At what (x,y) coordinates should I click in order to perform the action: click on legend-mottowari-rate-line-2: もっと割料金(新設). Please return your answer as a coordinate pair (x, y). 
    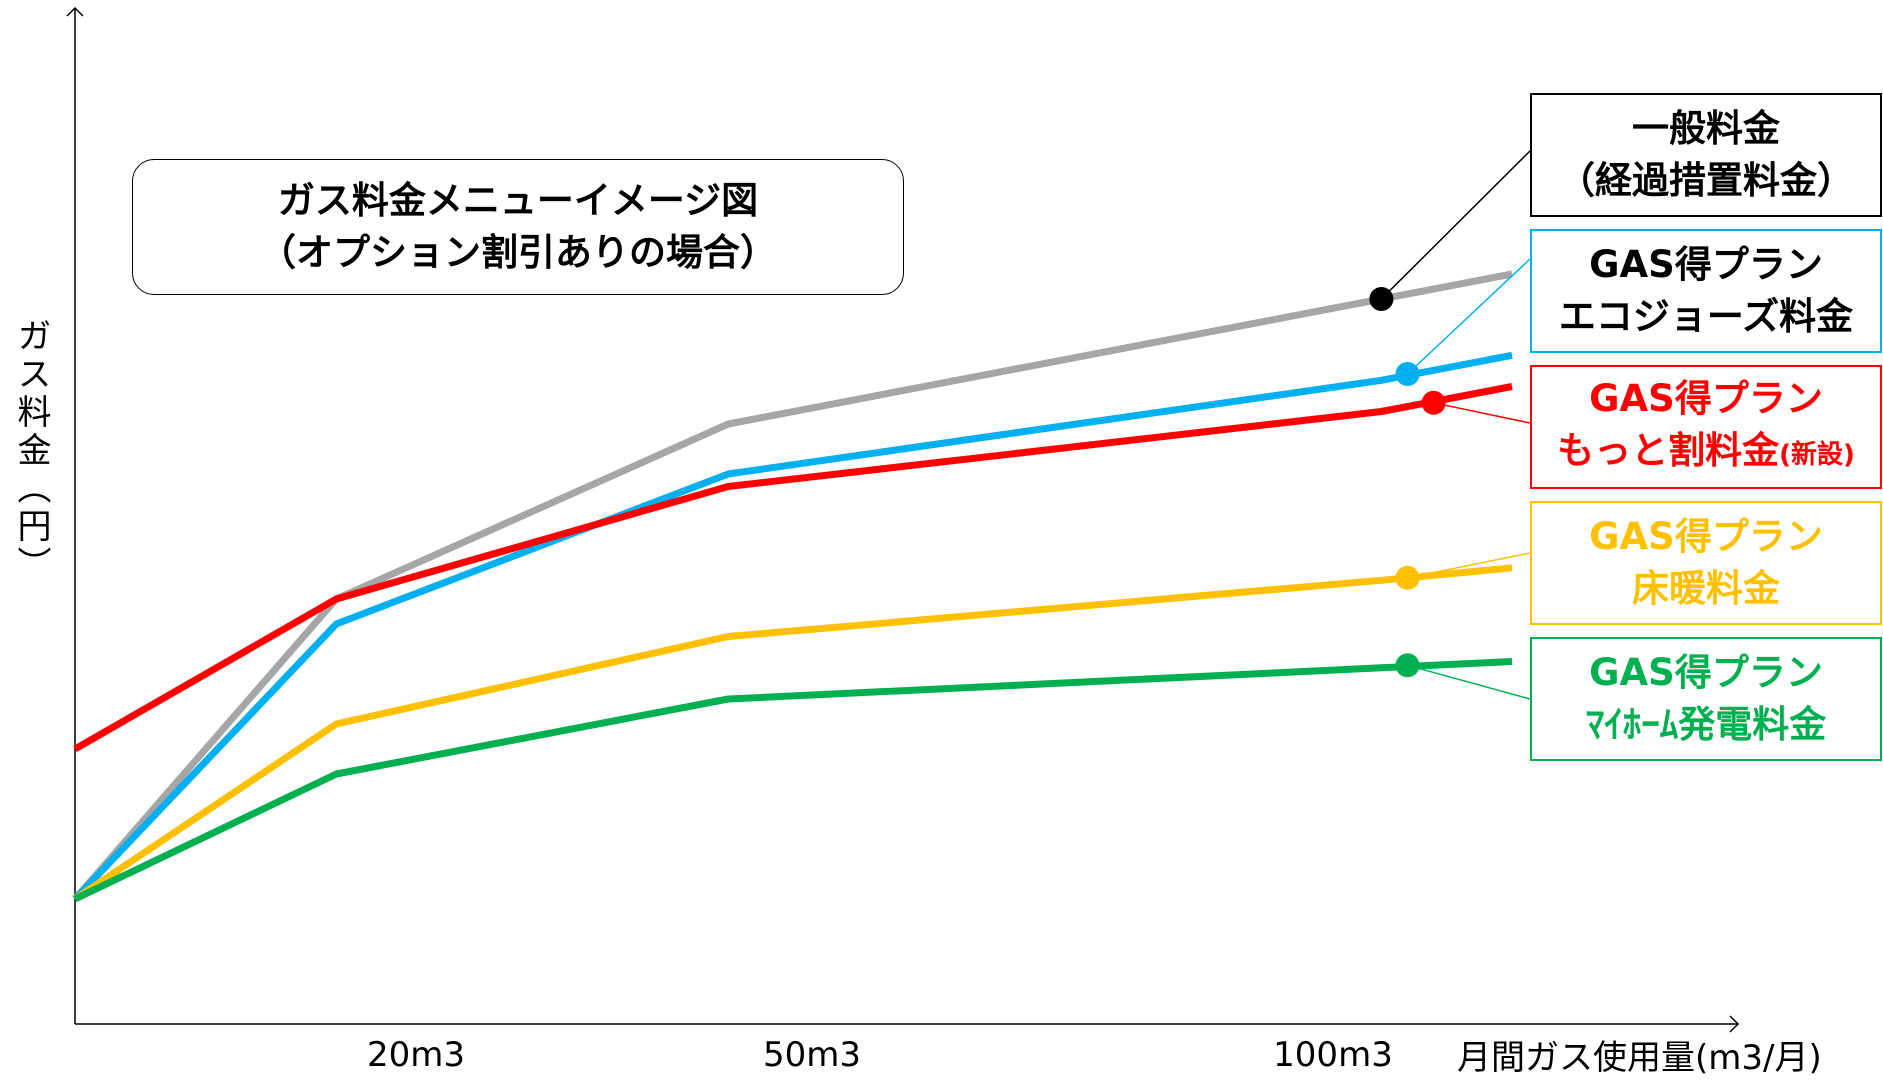
    Looking at the image, I should click on (1706, 453).